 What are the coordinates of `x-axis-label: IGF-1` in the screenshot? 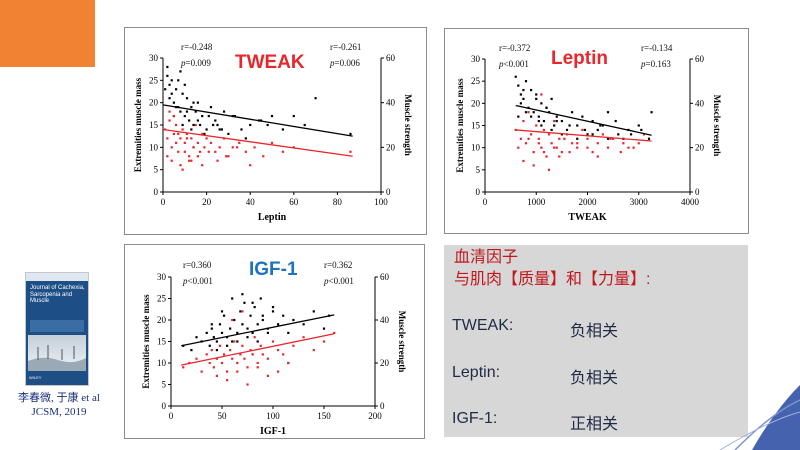 It's located at (273, 431).